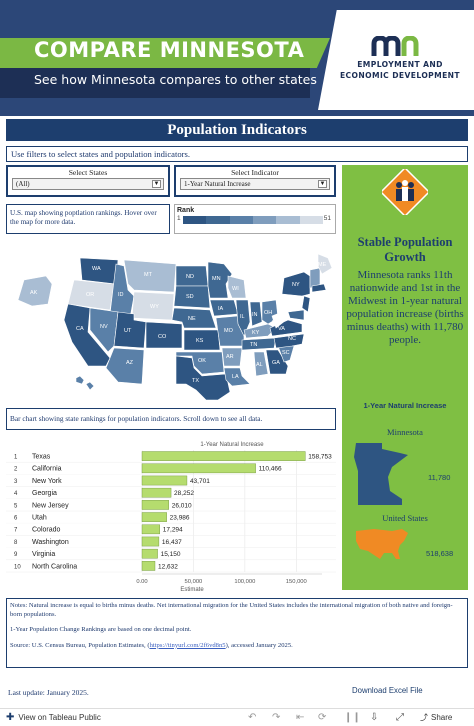  I want to click on state-MA, so click(319, 288).